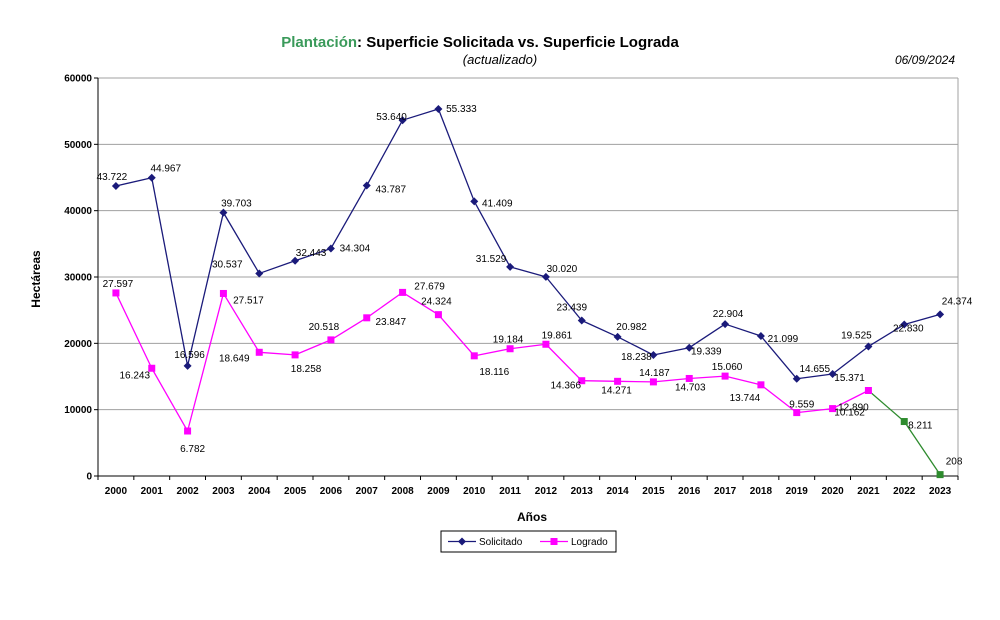 The image size is (1000, 620). I want to click on data-label-logrado: 19.861, so click(557, 335).